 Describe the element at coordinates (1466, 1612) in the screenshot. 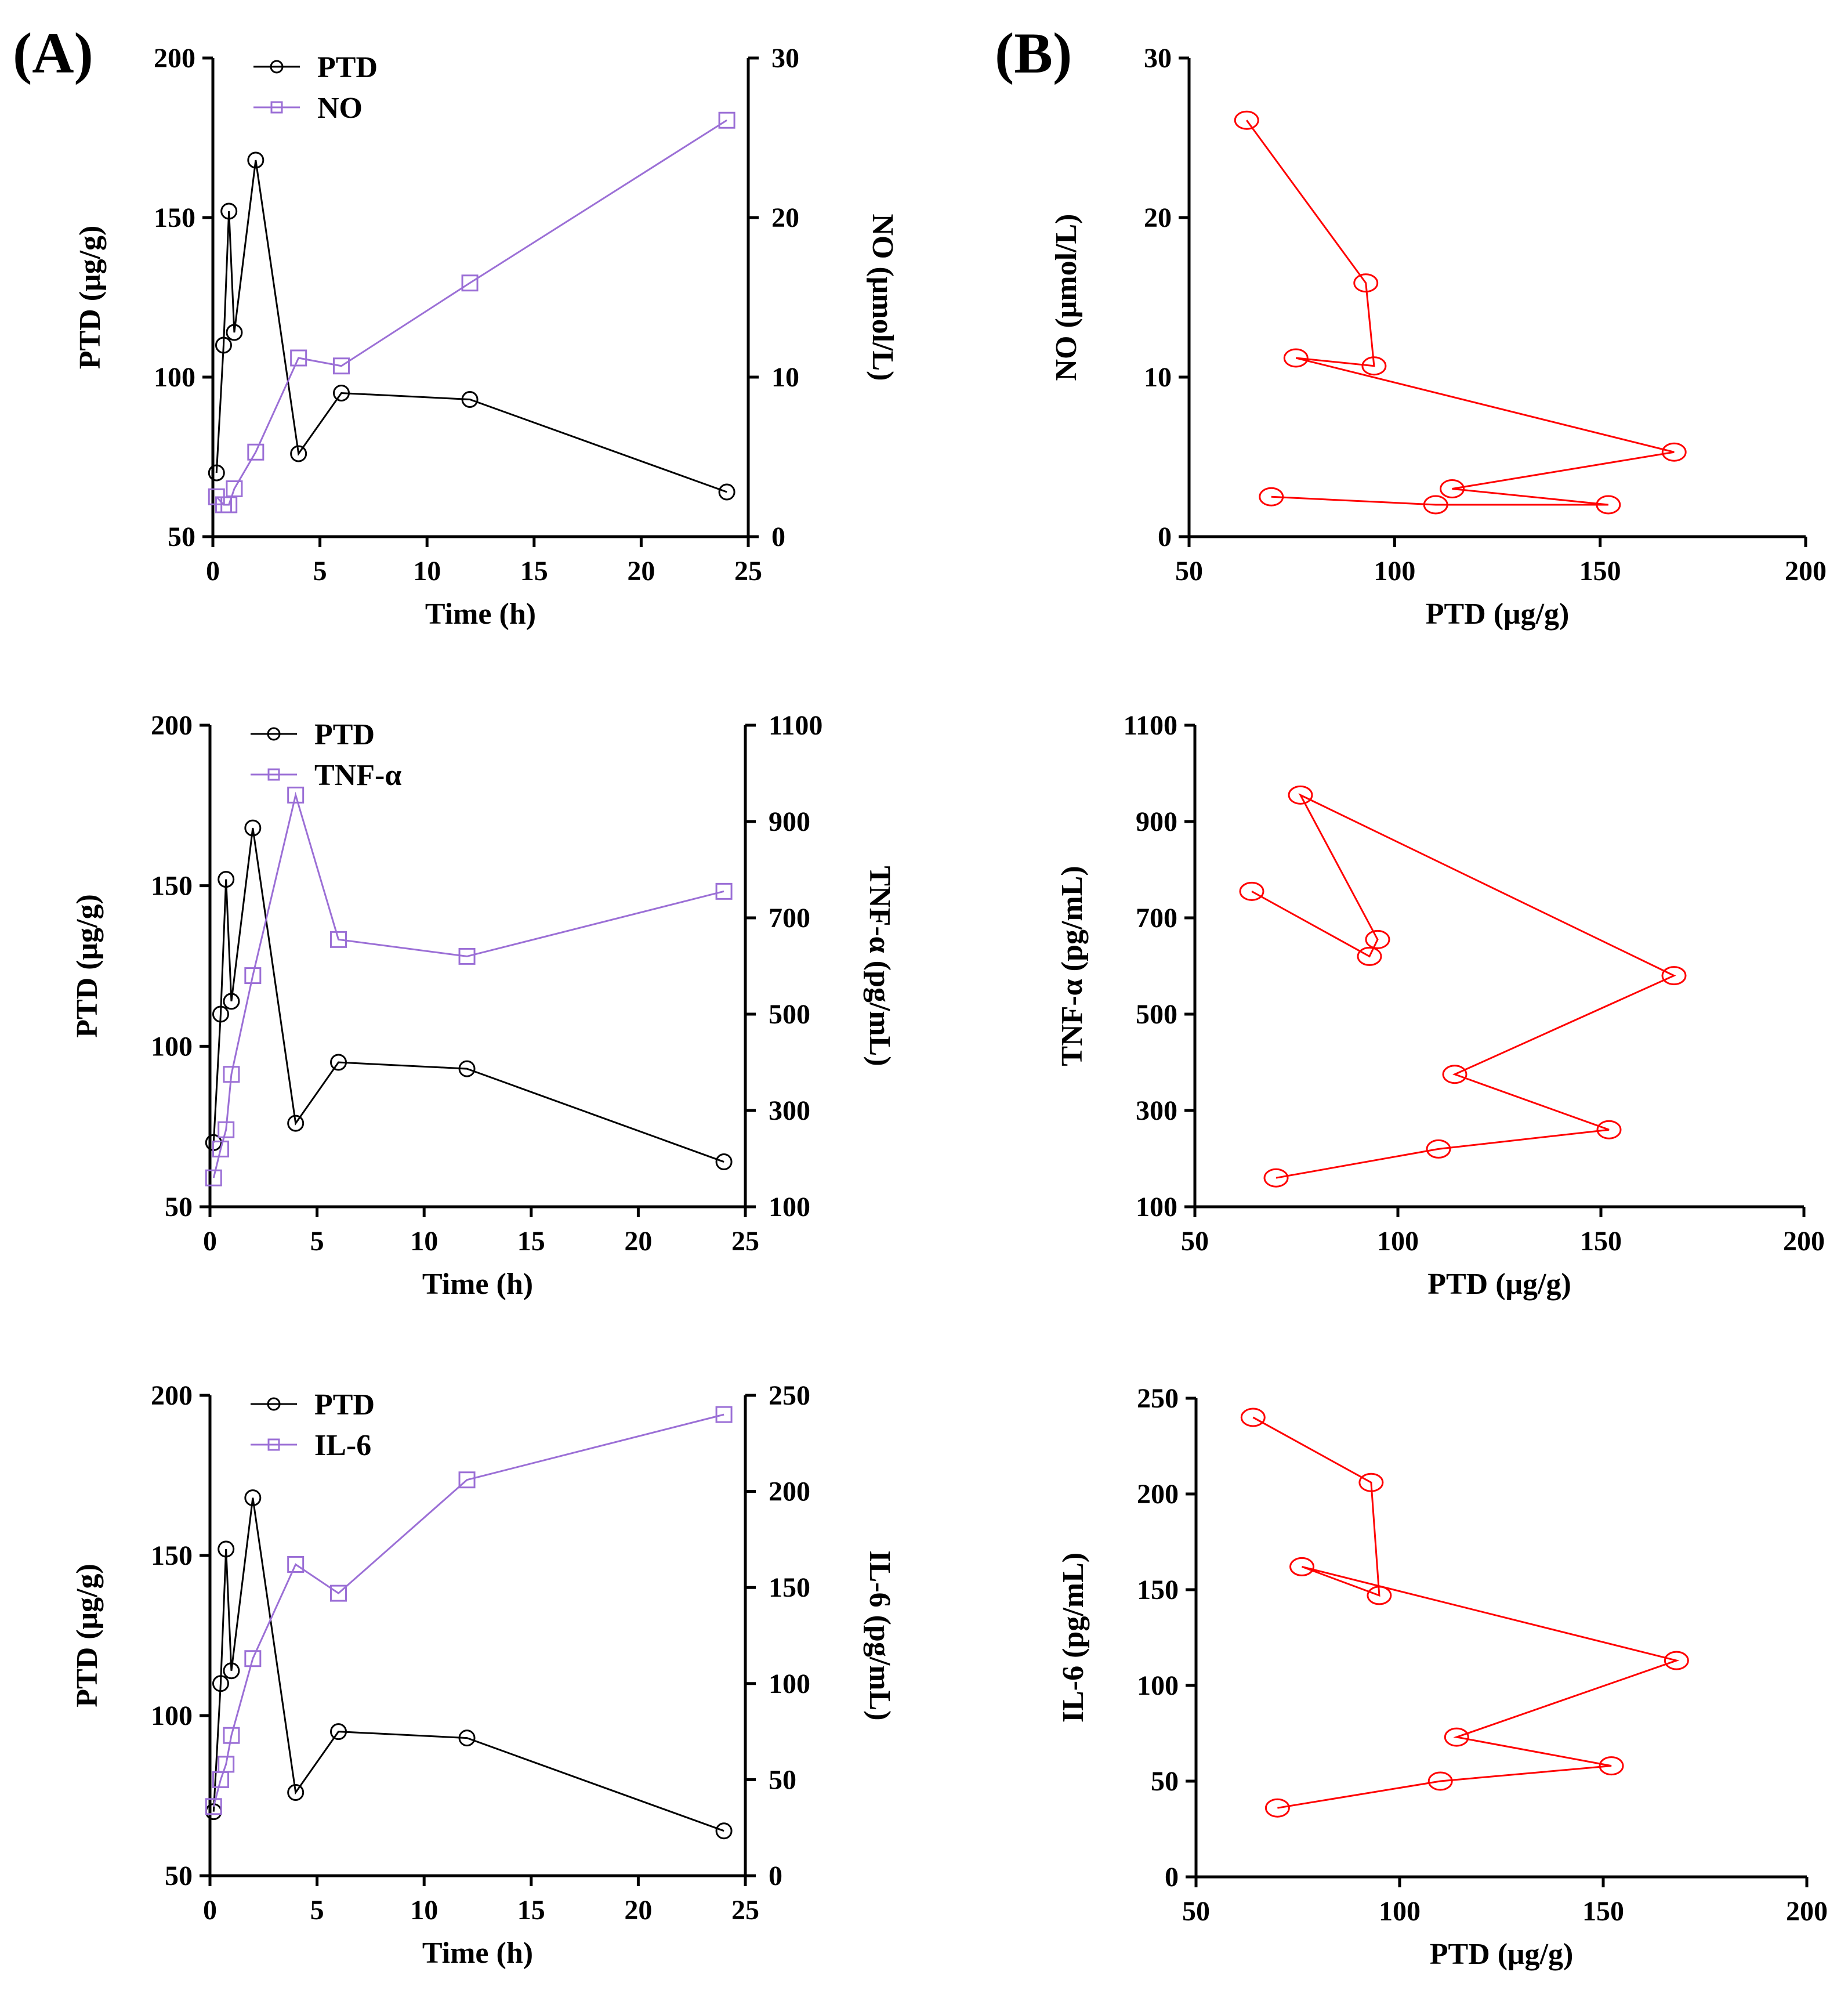

I see `scatter-path` at that location.